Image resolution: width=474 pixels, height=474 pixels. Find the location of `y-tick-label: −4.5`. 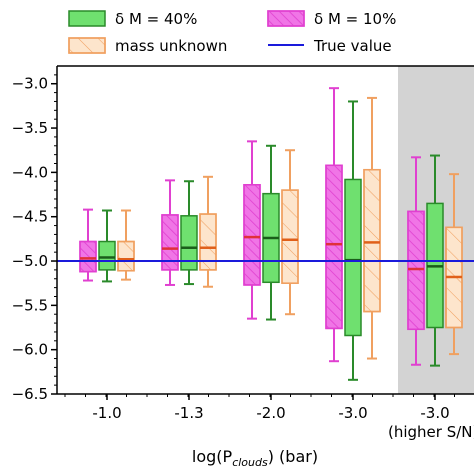

y-tick-label: −4.5 is located at coordinates (30, 217).